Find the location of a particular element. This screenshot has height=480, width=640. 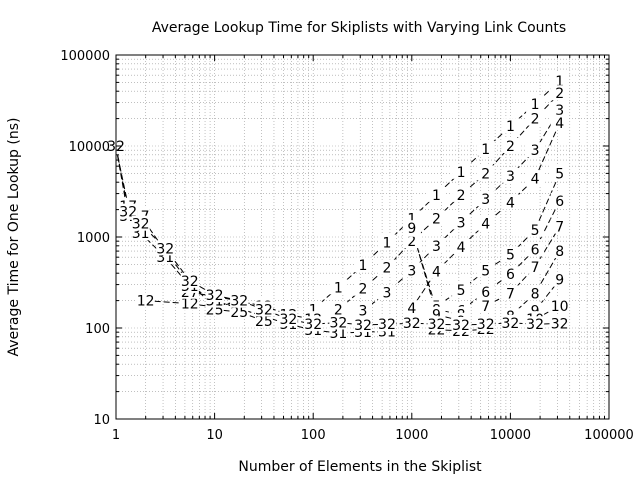

point-label: 10 is located at coordinates (560, 307).